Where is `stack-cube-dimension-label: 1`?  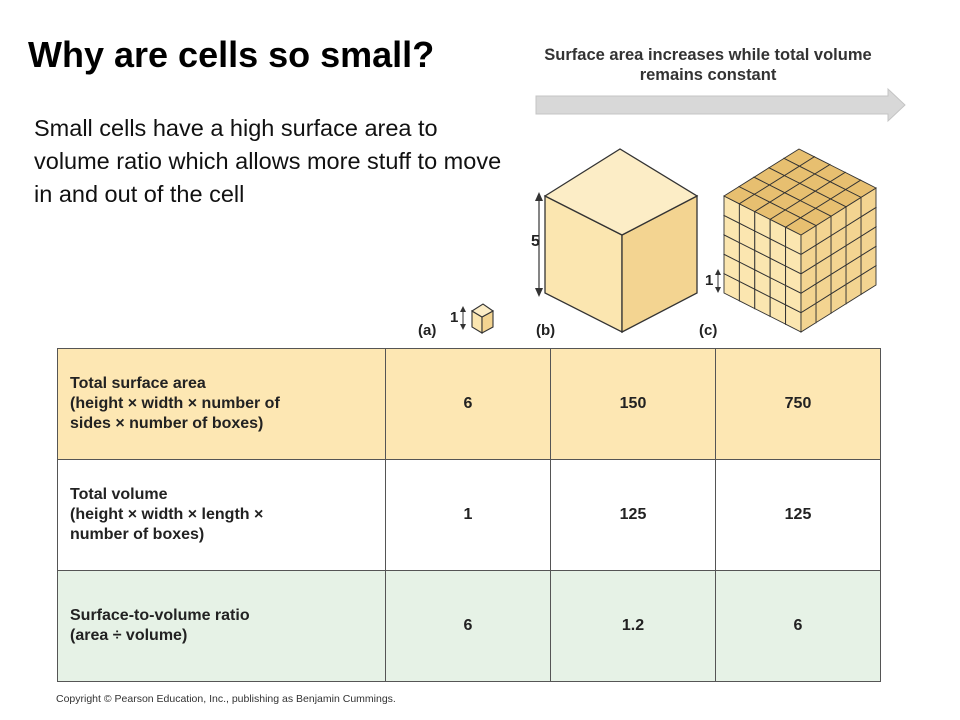 stack-cube-dimension-label: 1 is located at coordinates (709, 280).